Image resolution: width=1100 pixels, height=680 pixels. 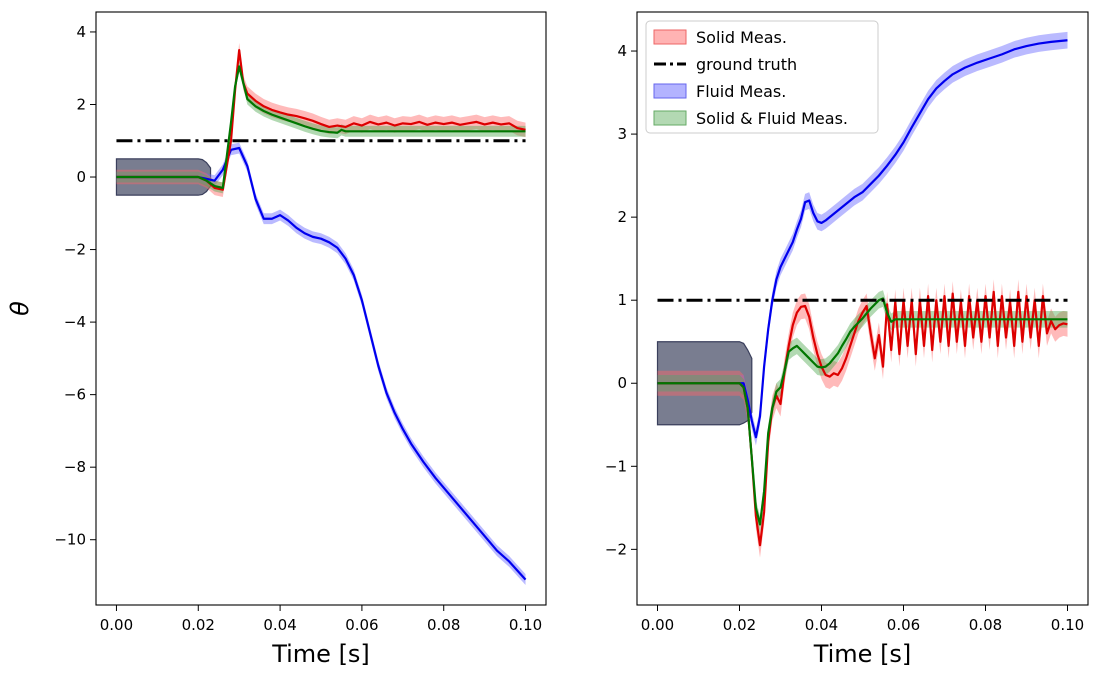 What do you see at coordinates (622, 134) in the screenshot?
I see `y-tick-label: 3` at bounding box center [622, 134].